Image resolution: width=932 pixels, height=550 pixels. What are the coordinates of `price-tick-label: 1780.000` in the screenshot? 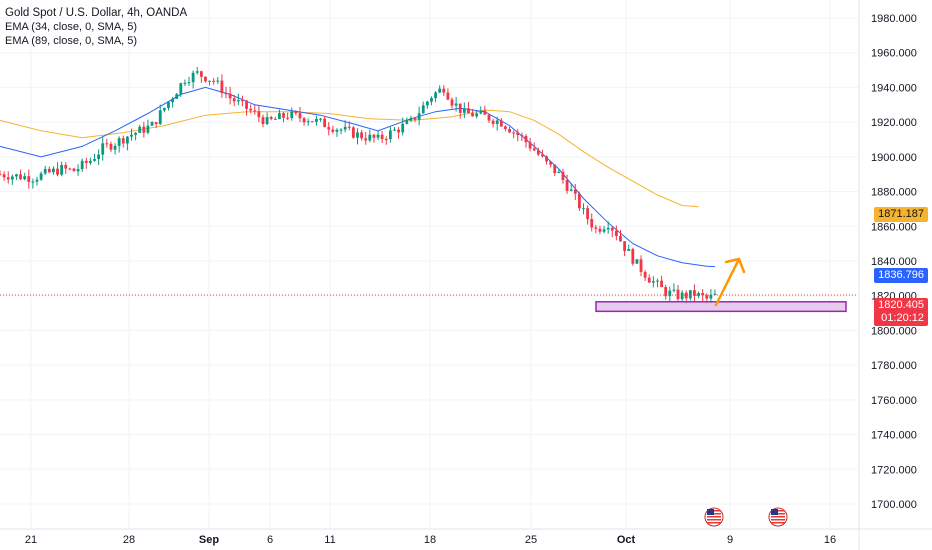 It's located at (894, 366).